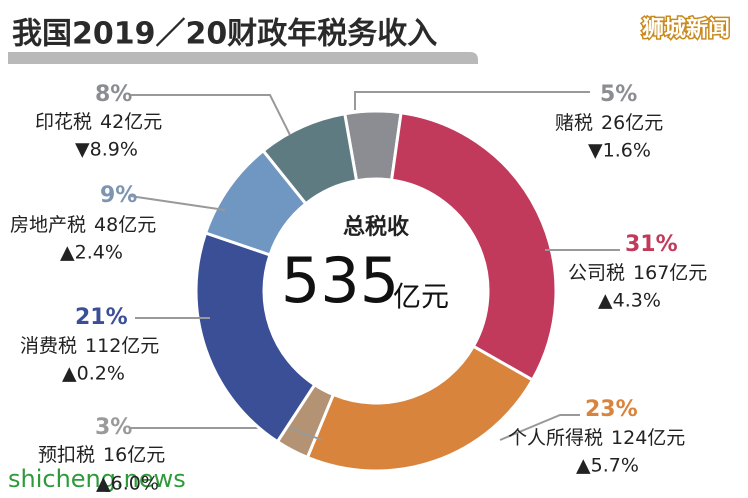  I want to click on change-label: ▼8.9%, so click(106, 150).